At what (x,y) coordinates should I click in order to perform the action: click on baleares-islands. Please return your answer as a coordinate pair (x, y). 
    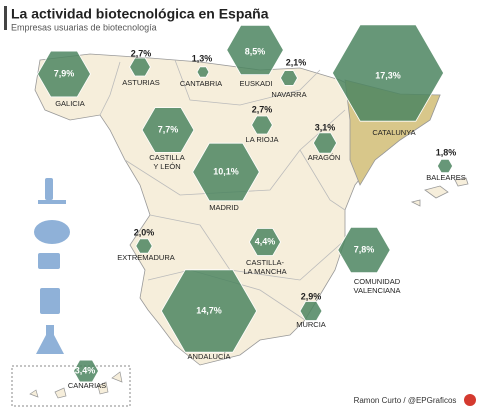
    Looking at the image, I should click on (439, 192).